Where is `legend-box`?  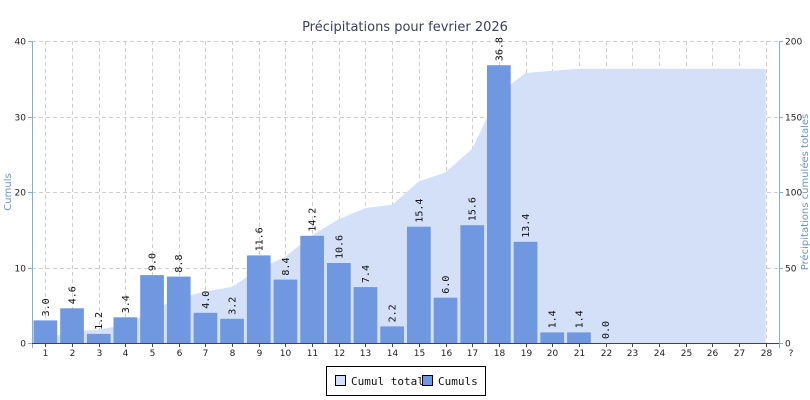
legend-box is located at coordinates (406, 381).